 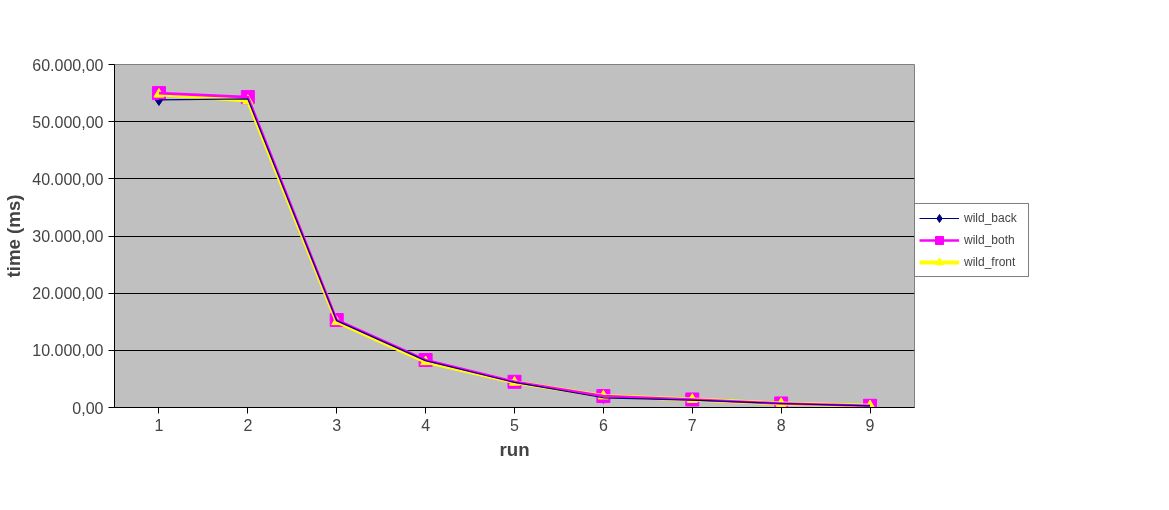 I want to click on y-tick-label: 50.000,00, so click(x=68, y=122).